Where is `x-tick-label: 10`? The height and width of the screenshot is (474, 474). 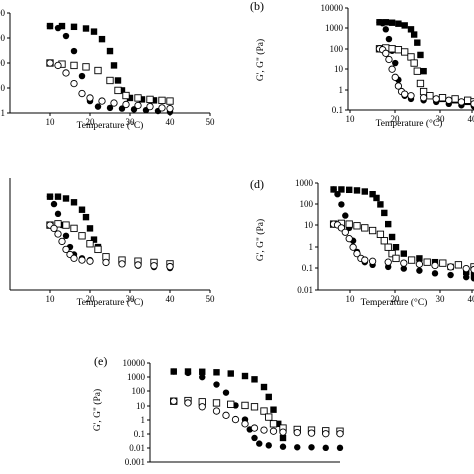
x-tick-label: 10 is located at coordinates (51, 122).